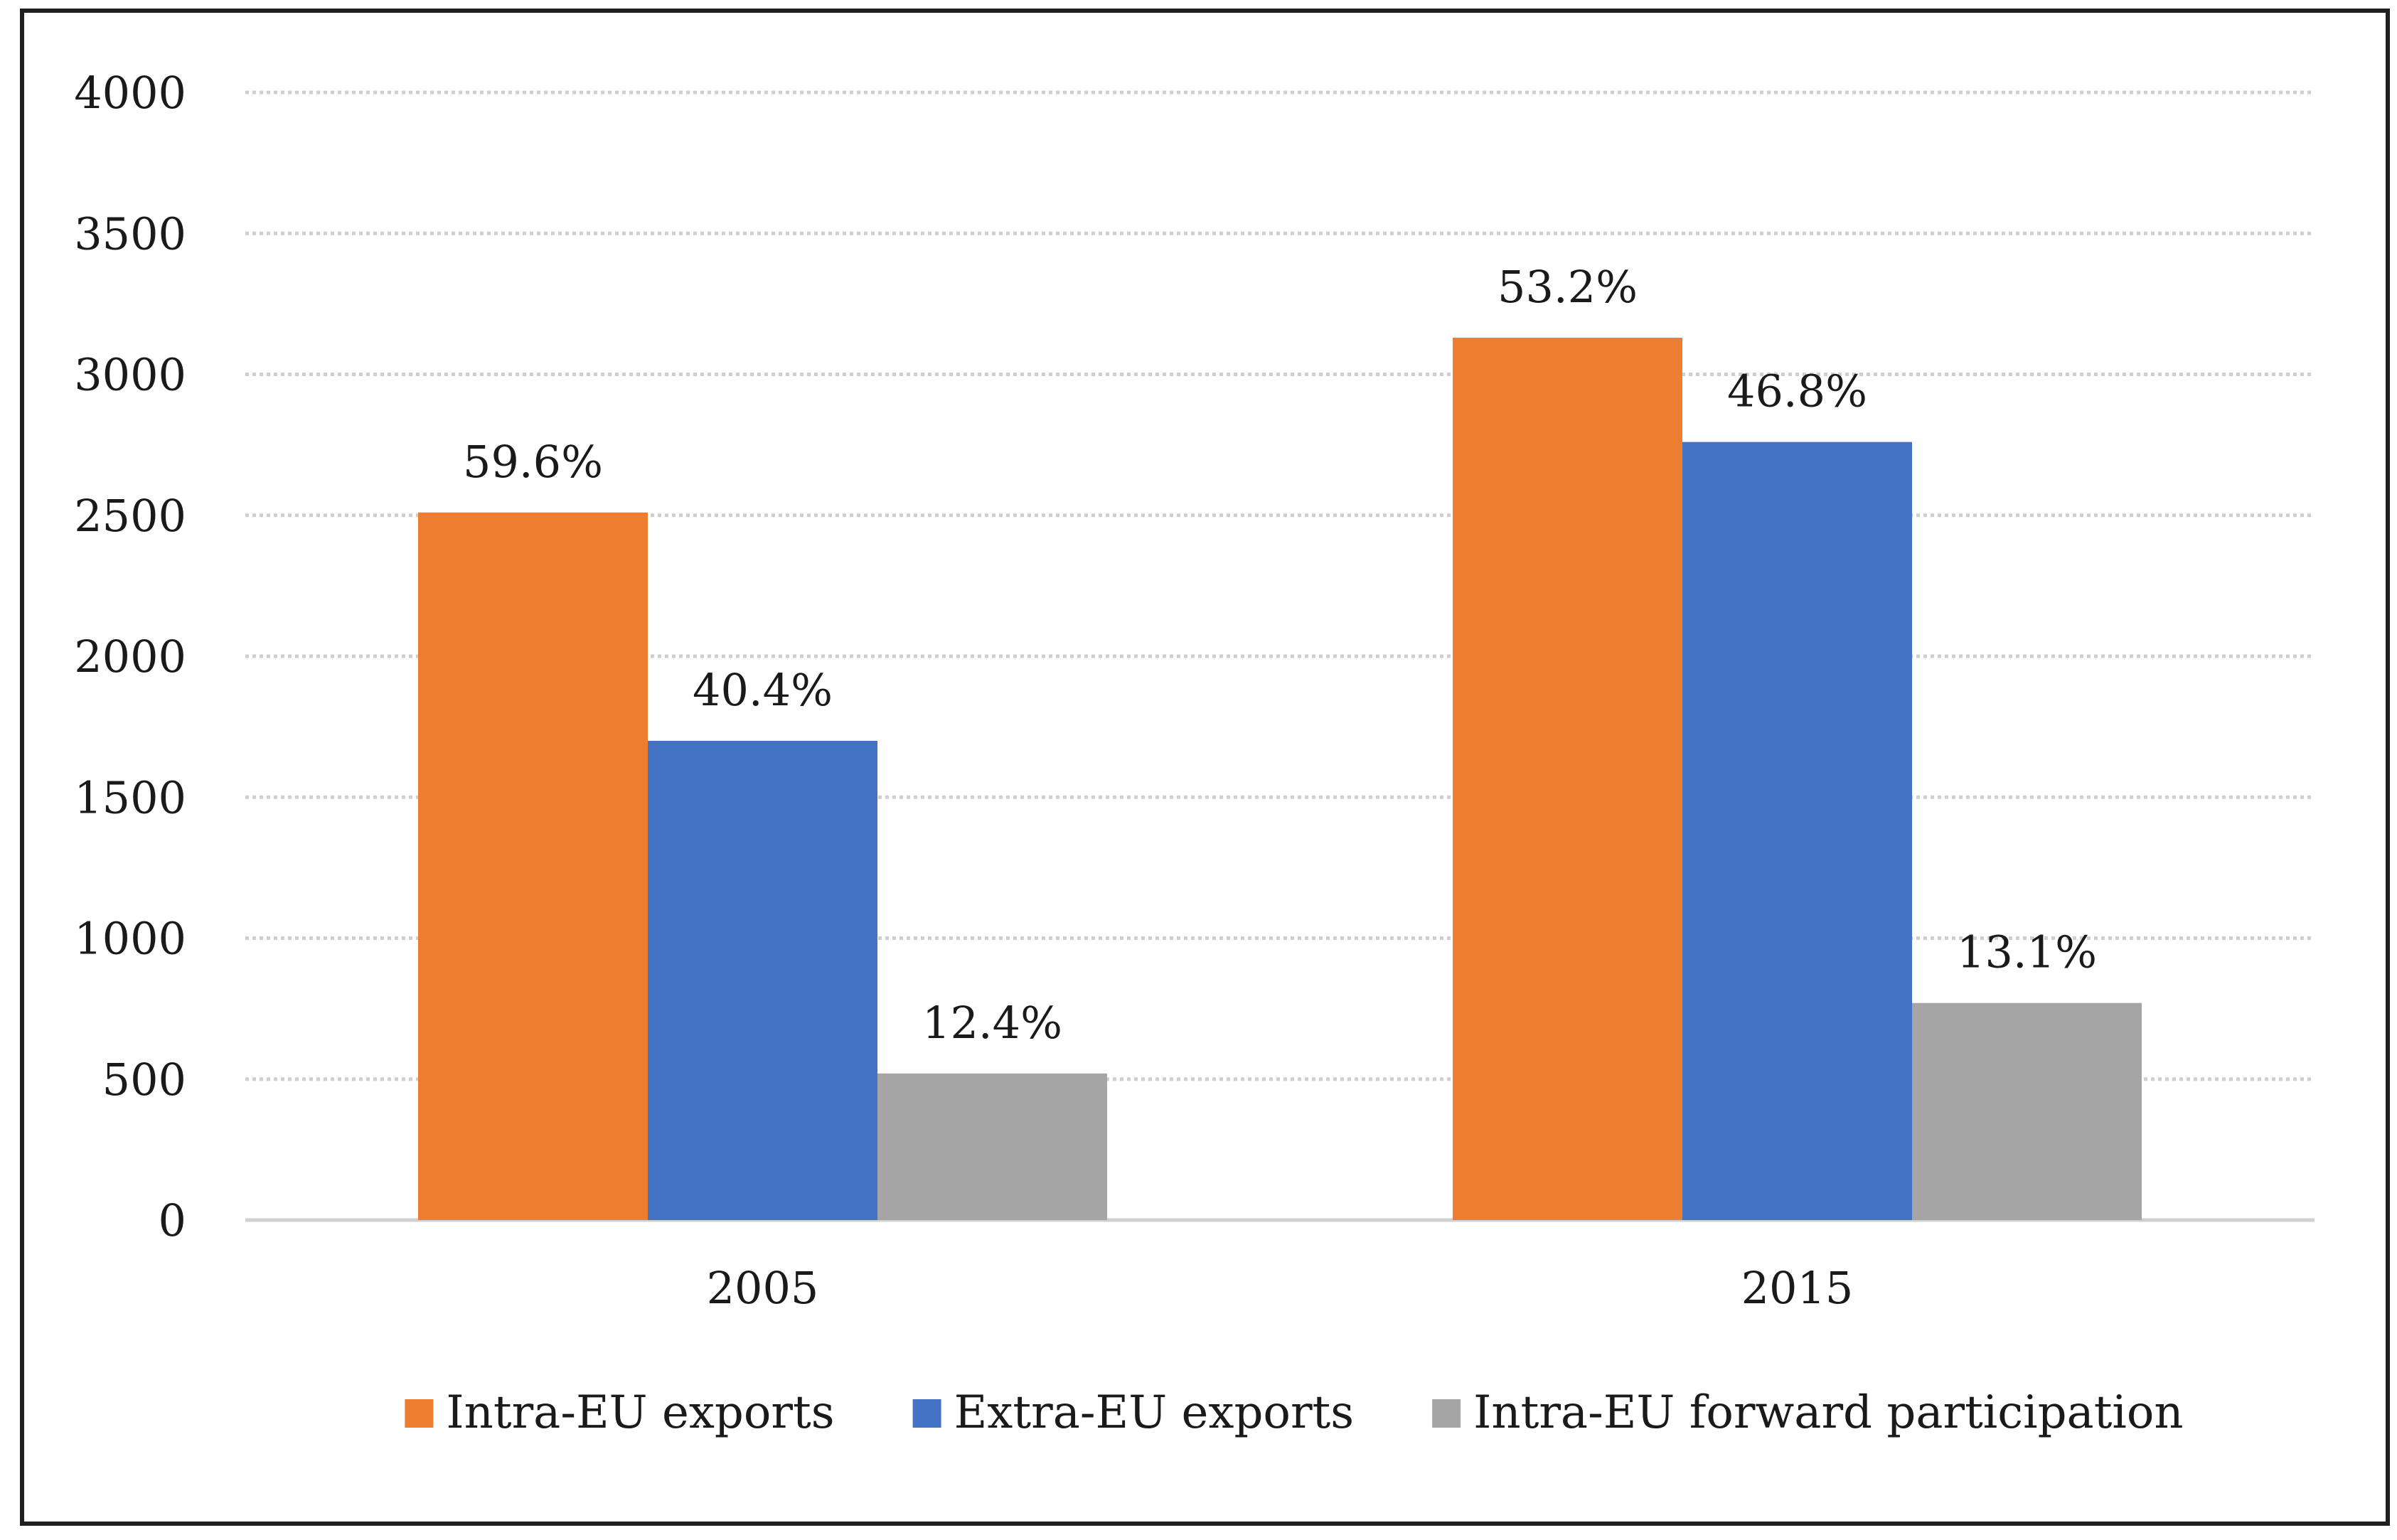 This screenshot has height=1540, width=2397. Describe the element at coordinates (763, 1288) in the screenshot. I see `x-tick-label: 2005` at that location.